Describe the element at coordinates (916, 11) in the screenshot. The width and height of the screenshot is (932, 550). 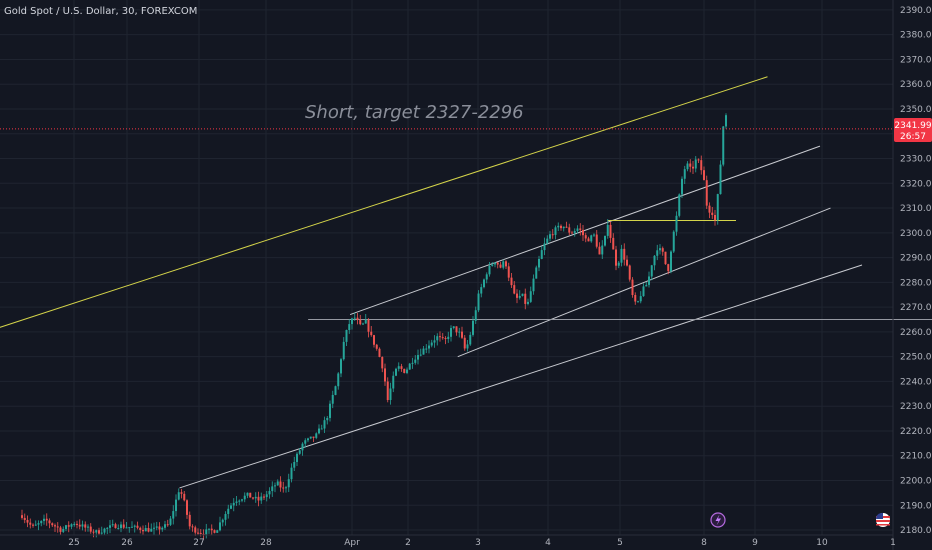
I see `price-tick-label: 2390.00` at that location.